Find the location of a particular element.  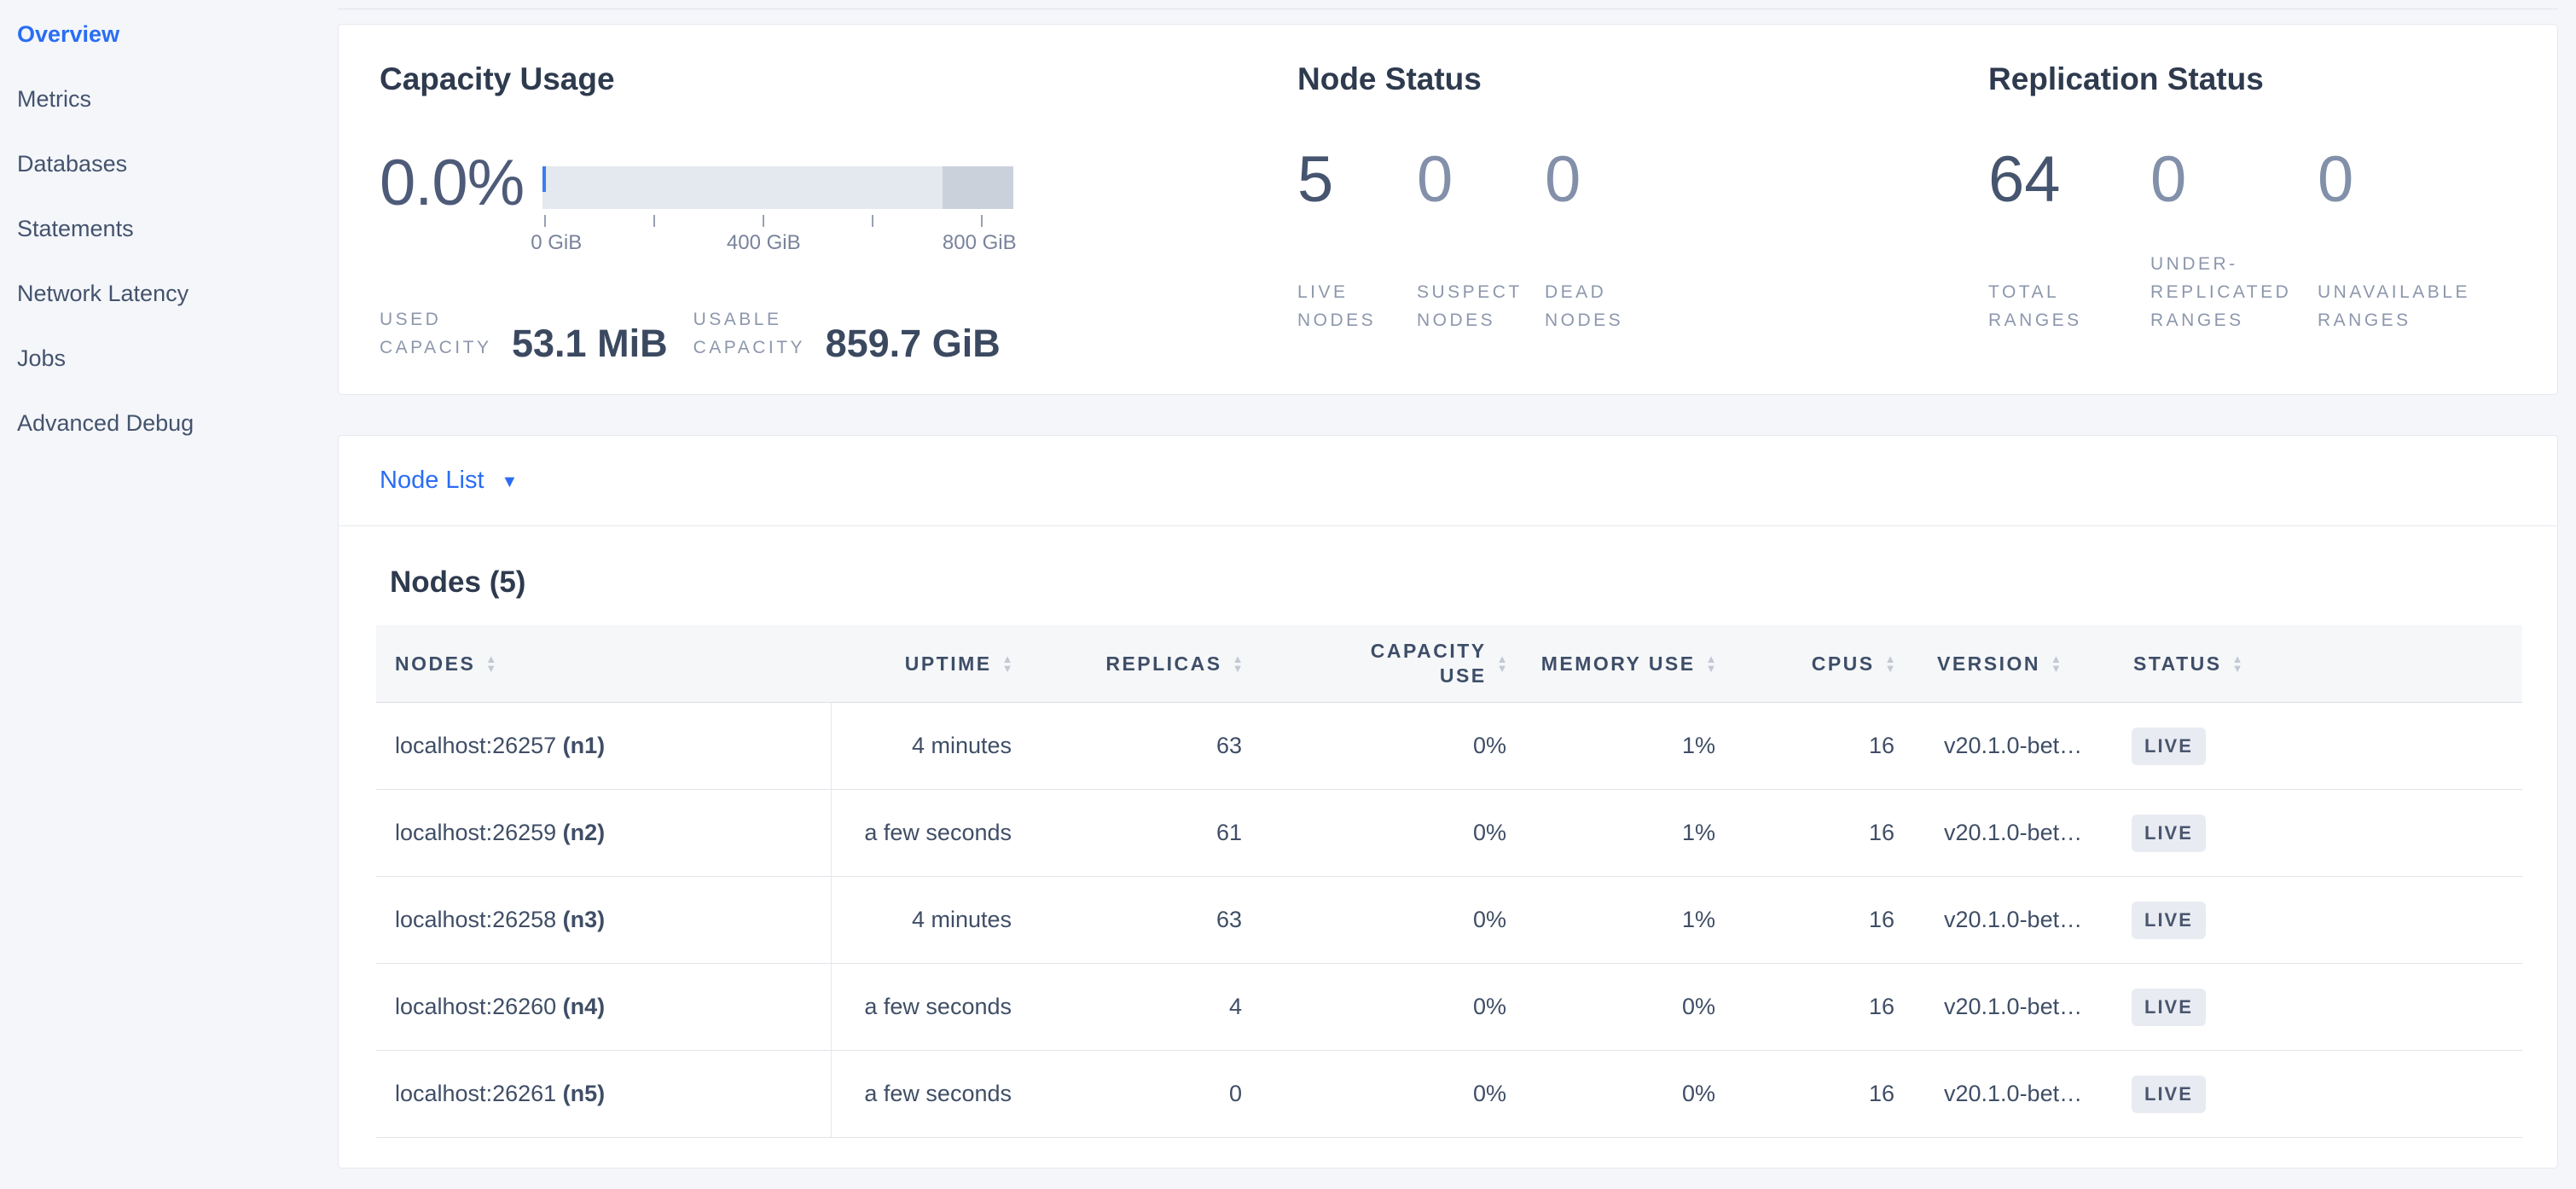

capacity-axis-ticks is located at coordinates (777, 221).